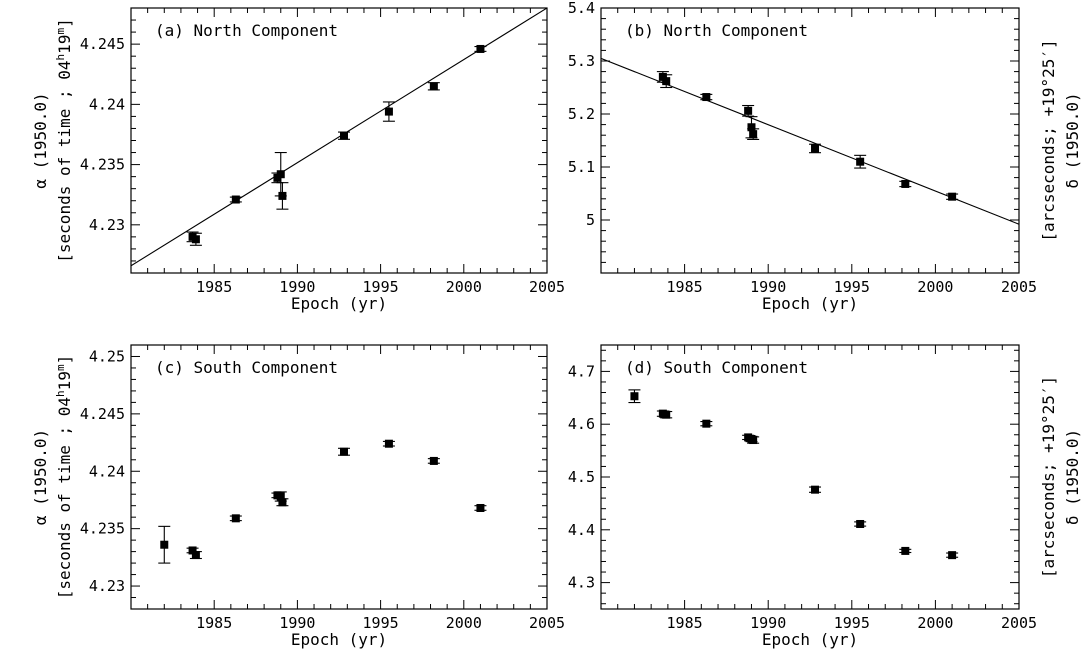  Describe the element at coordinates (246, 367) in the screenshot. I see `panel-label: (c) South Component` at that location.